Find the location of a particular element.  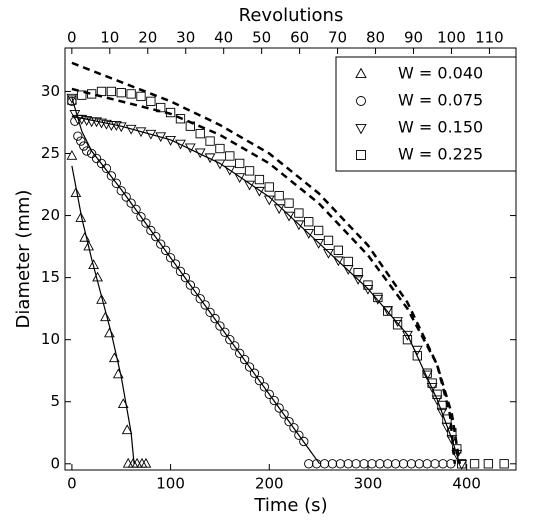

y-tick-label: 20 is located at coordinates (50, 215).